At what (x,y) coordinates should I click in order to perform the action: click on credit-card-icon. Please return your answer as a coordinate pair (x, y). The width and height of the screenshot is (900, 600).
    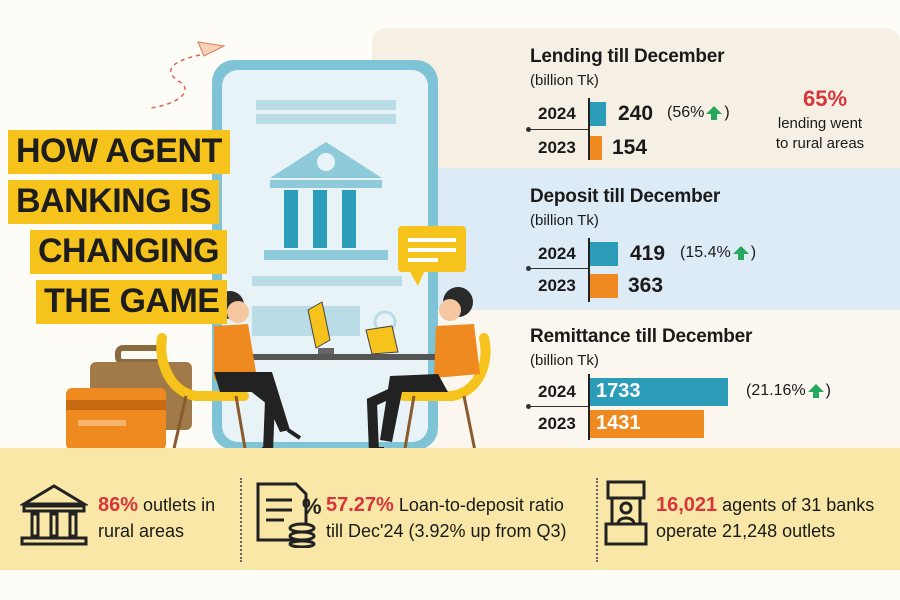
    Looking at the image, I should click on (116, 419).